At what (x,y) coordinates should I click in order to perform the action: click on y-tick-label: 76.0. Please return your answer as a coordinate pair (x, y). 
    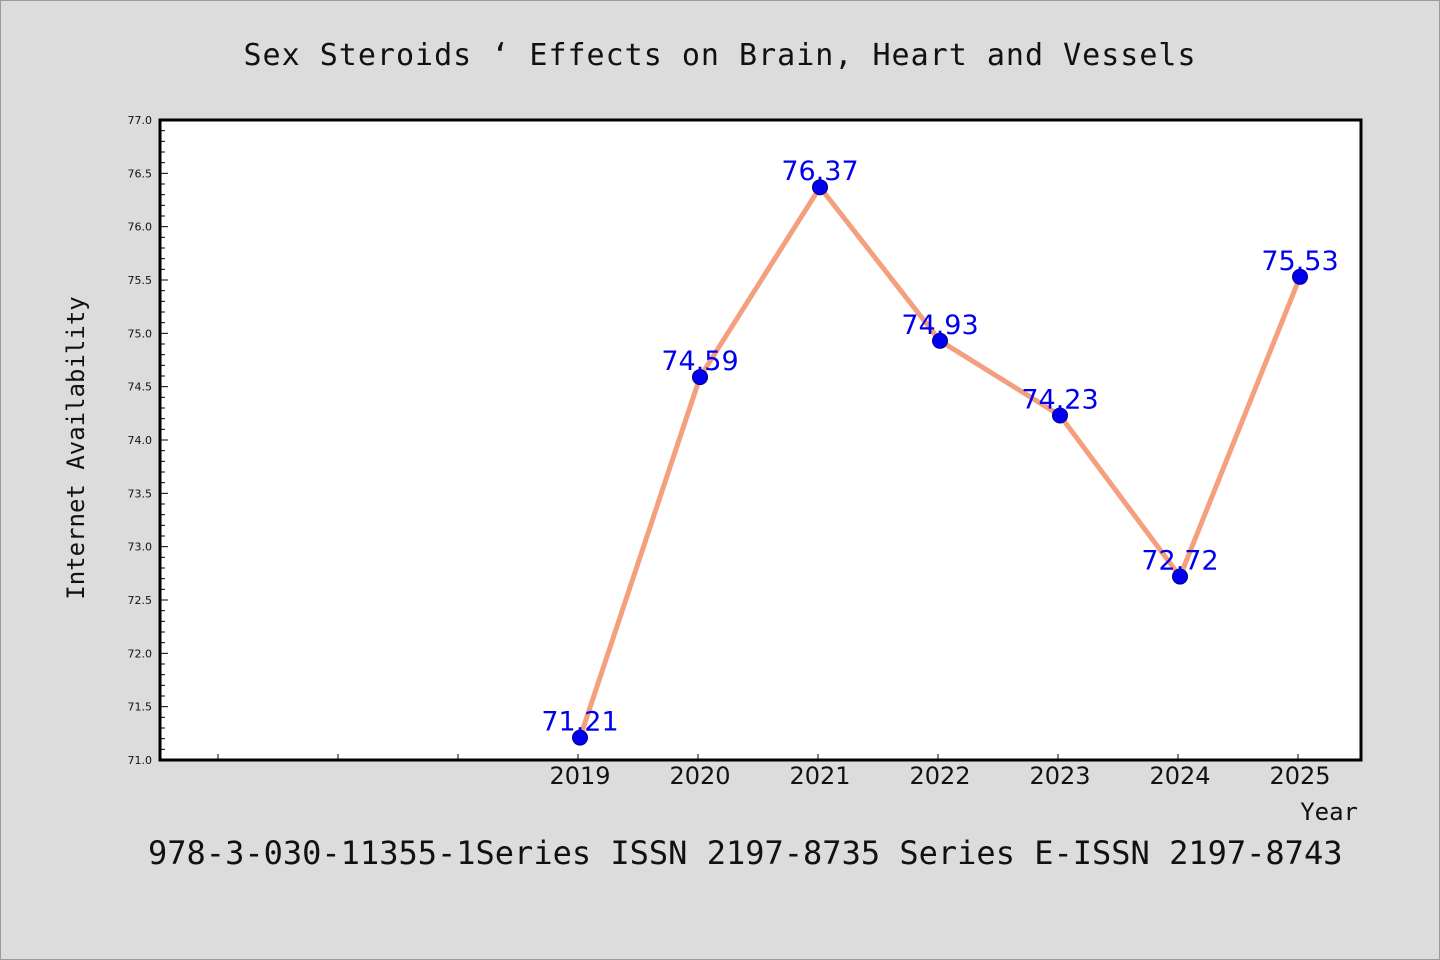
    Looking at the image, I should click on (140, 227).